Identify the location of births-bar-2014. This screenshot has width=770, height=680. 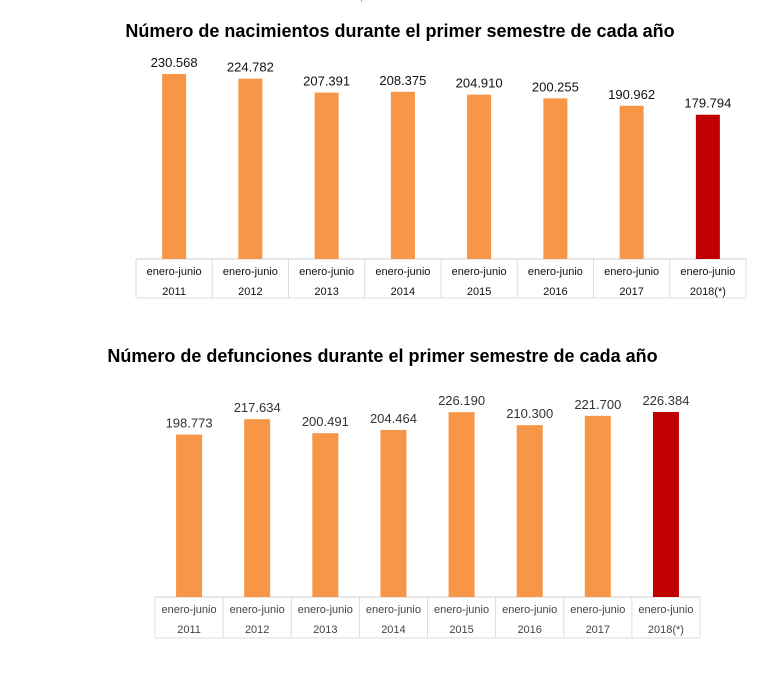
(402, 175).